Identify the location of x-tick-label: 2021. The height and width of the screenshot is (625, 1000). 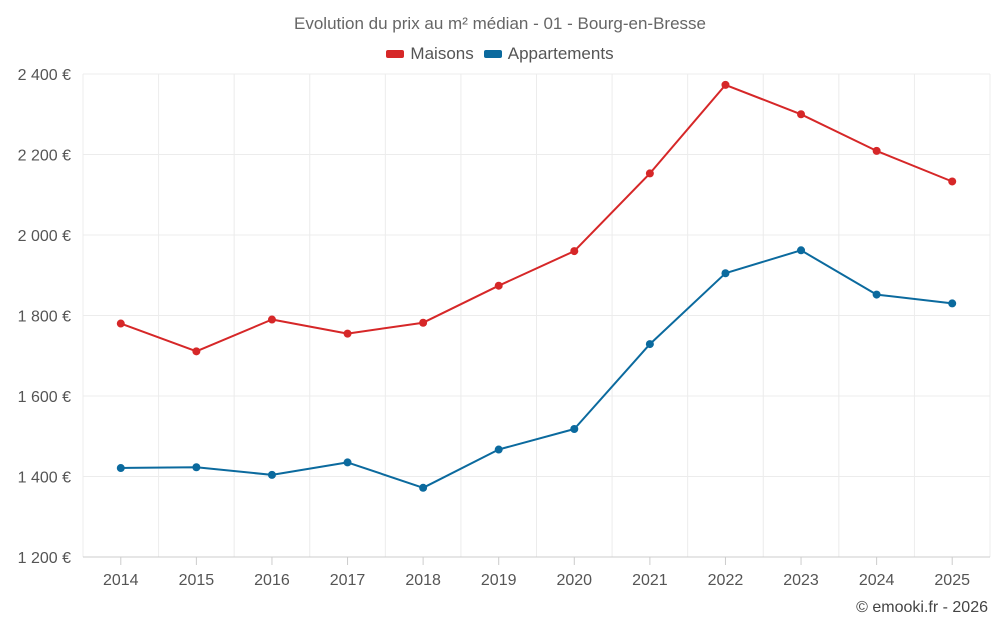
(650, 580).